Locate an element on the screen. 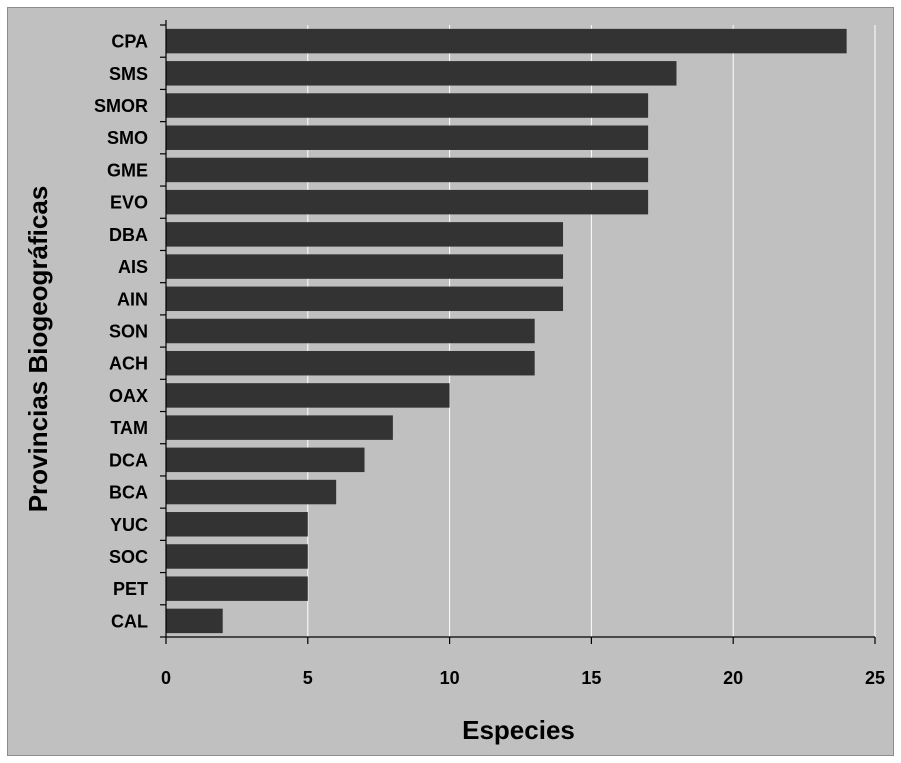  bar-cal is located at coordinates (194, 621).